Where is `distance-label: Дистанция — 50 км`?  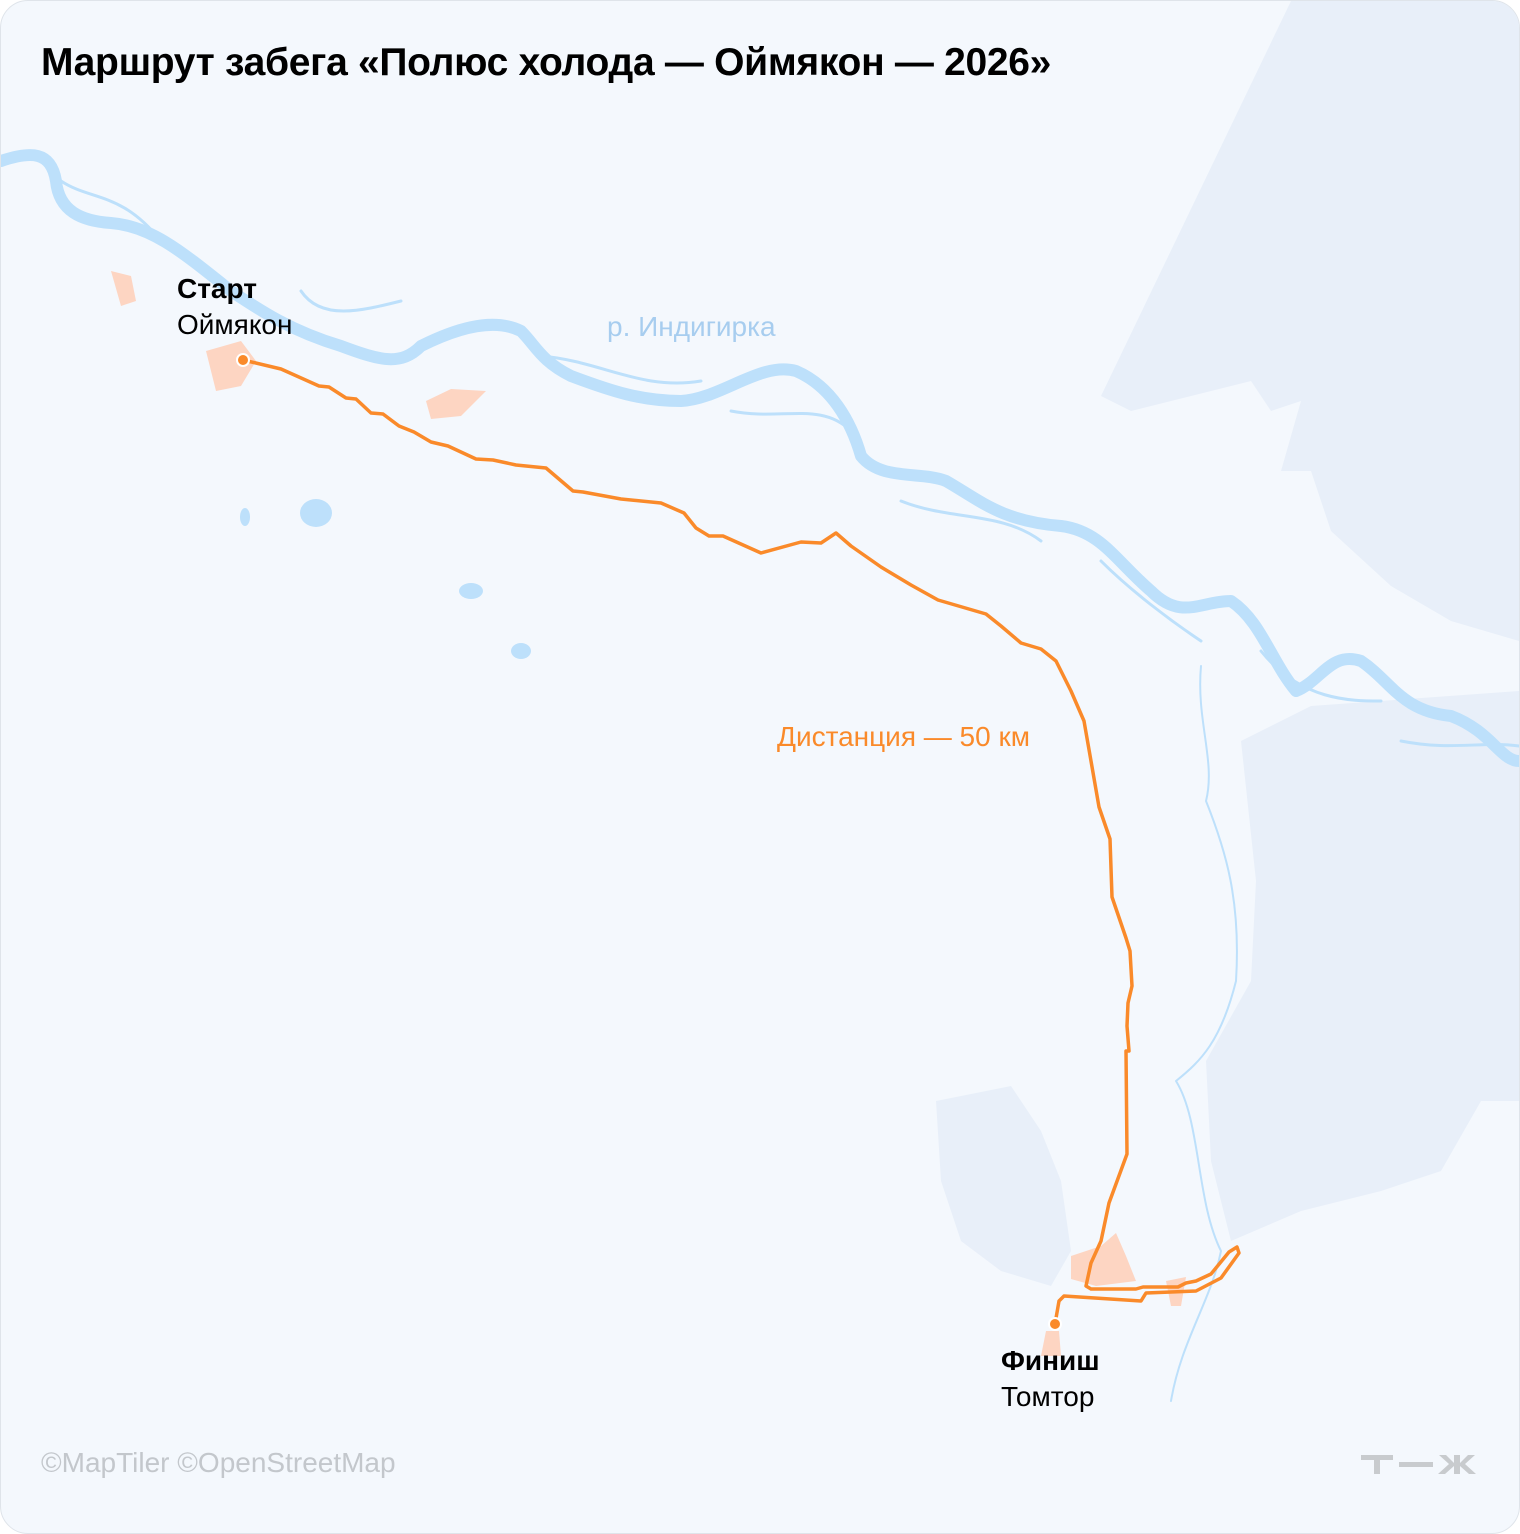 distance-label: Дистанция — 50 км is located at coordinates (903, 736).